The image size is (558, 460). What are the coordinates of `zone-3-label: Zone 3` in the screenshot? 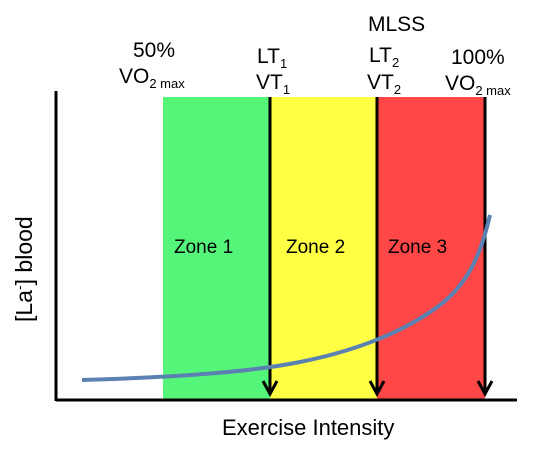 It's located at (418, 247).